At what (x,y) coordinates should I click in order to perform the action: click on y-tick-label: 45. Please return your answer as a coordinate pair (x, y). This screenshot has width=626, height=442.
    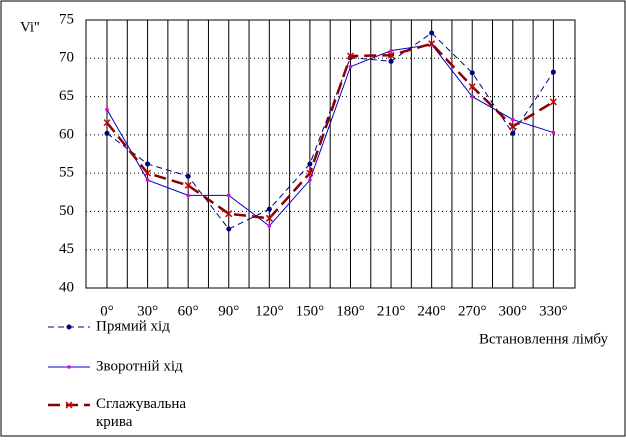
    Looking at the image, I should click on (66, 249).